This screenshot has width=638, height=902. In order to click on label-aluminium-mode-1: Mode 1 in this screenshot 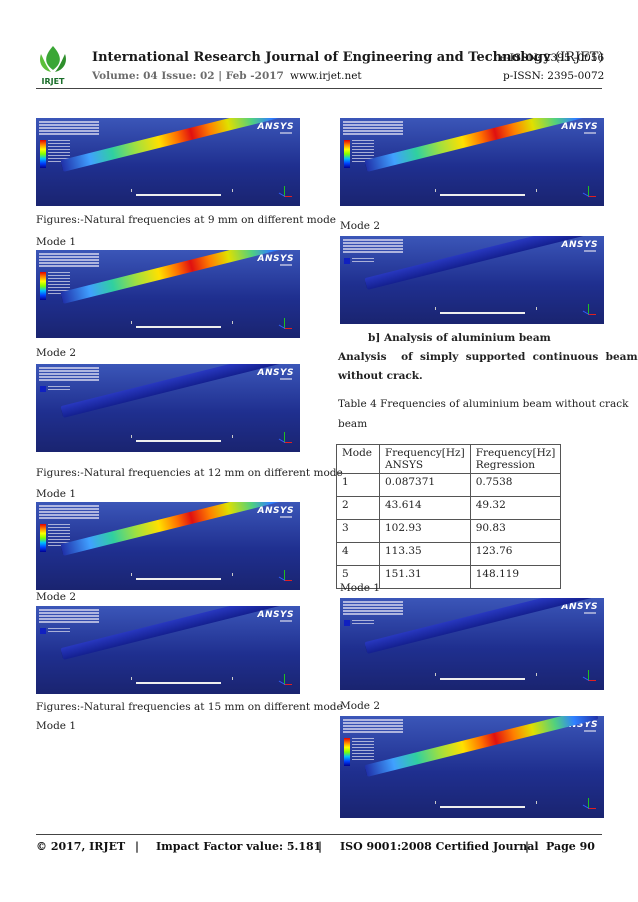, I will do `click(360, 588)`.